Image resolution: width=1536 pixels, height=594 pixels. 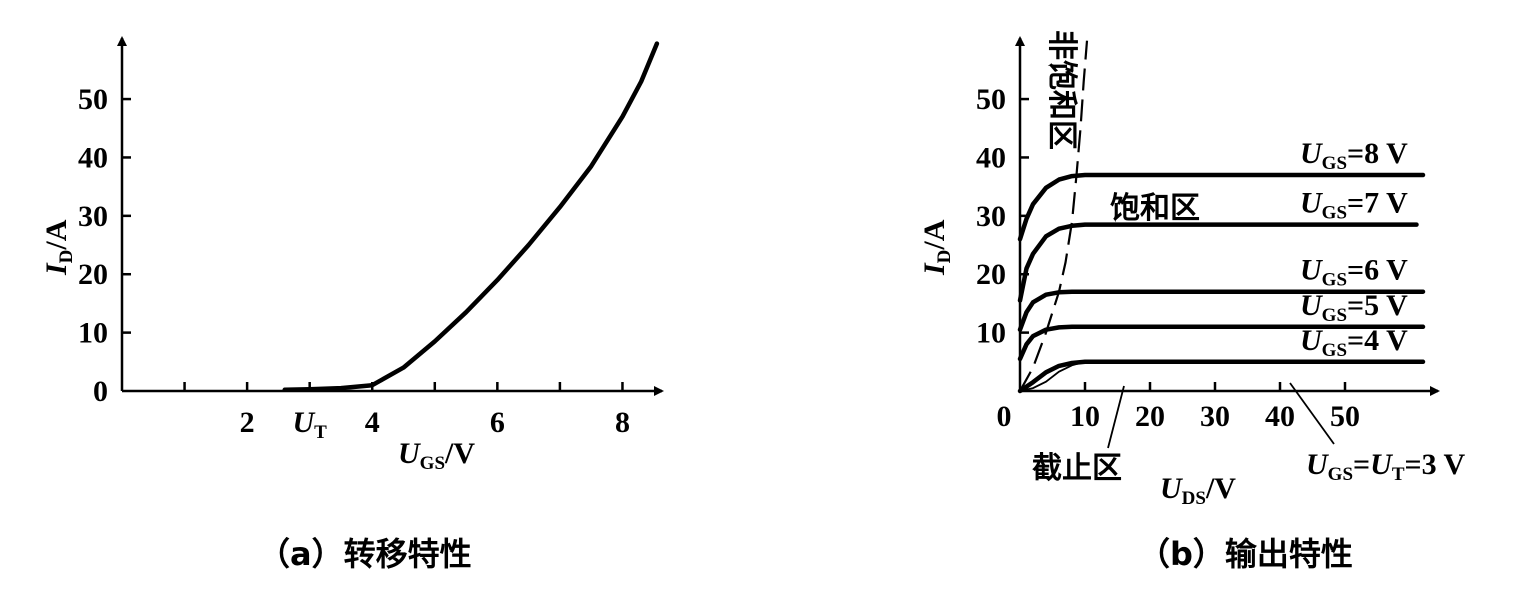 I want to click on chart-b-curve-label-1: UGS=7 V, so click(x=1354, y=205).